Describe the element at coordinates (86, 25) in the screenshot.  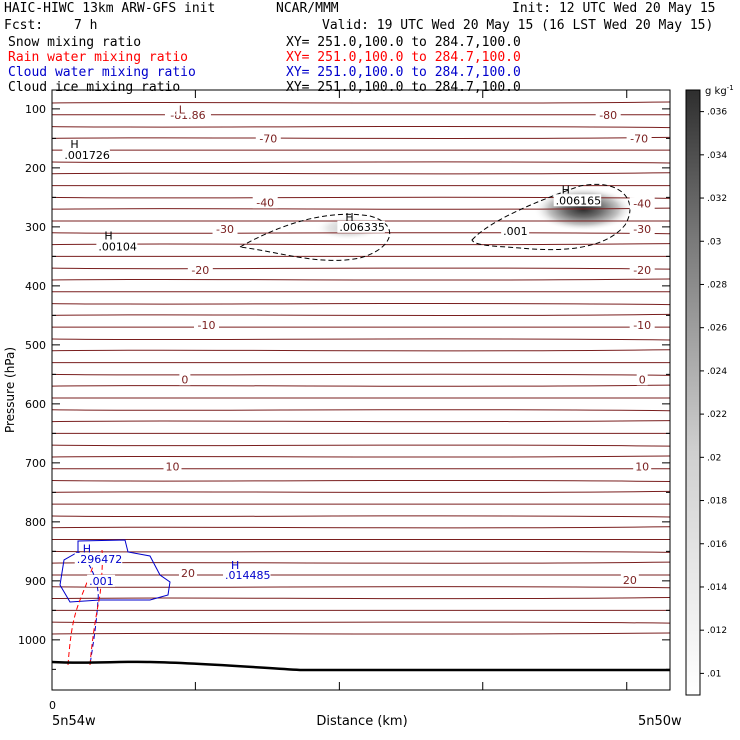
I see `header-fcst-value: 7 h` at that location.